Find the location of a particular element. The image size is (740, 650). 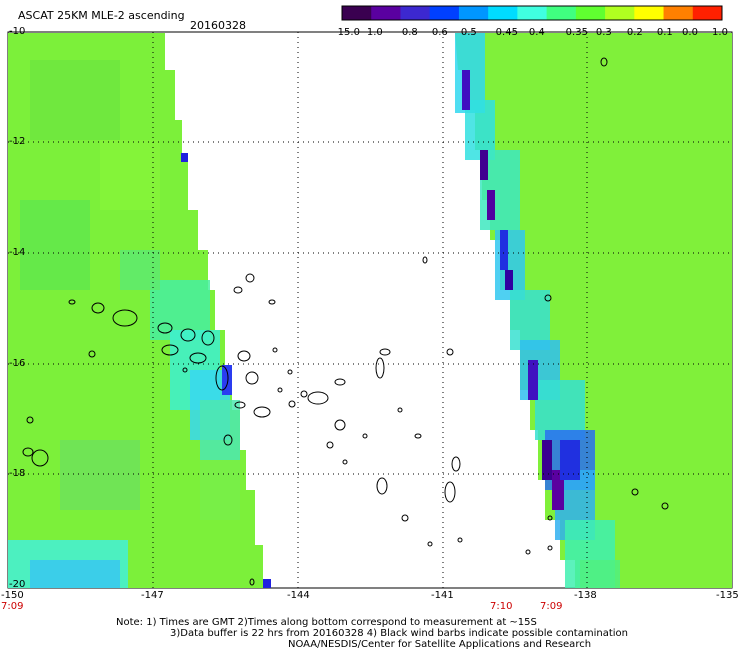

lat-label: -12 is located at coordinates (17, 141).